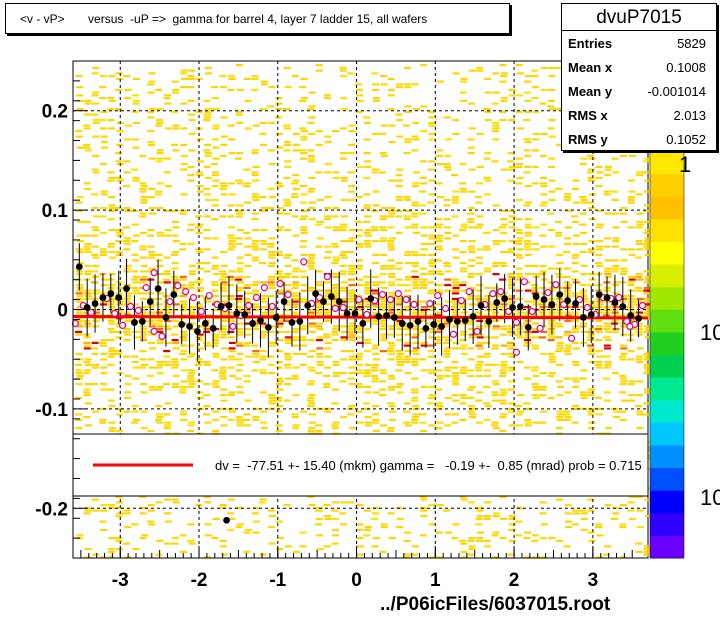 This screenshot has height=620, width=720. Describe the element at coordinates (51, 509) in the screenshot. I see `y-tick-label: -0.2` at that location.